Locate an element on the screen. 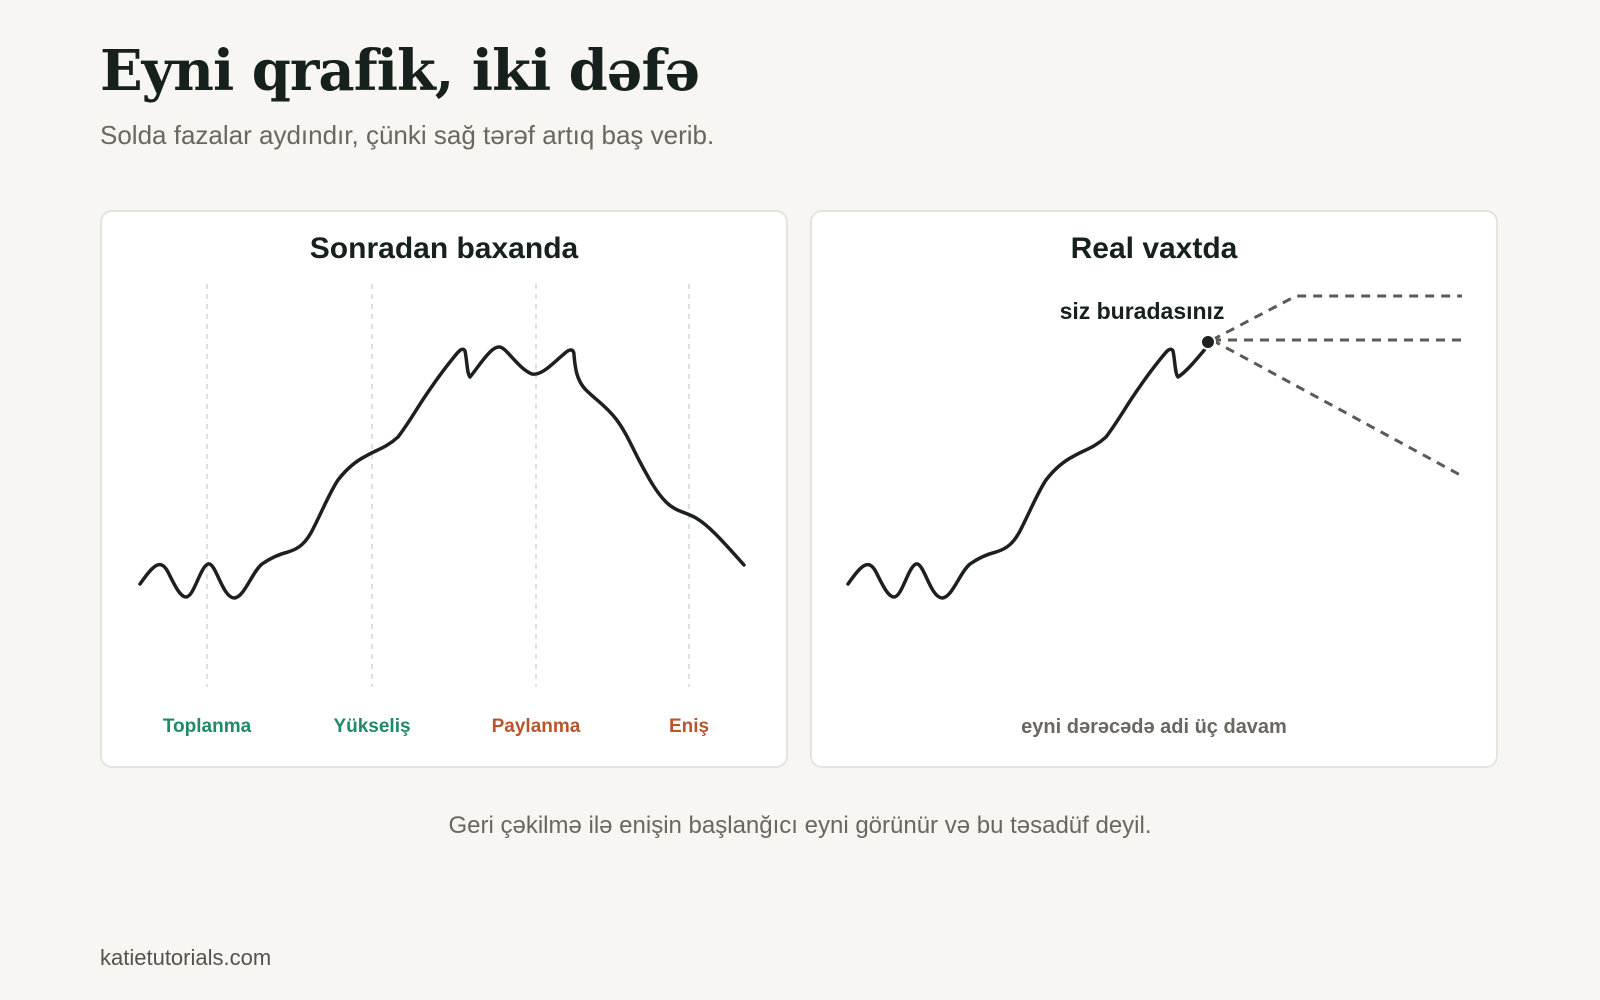 The width and height of the screenshot is (1600, 1000). phase-label-yukselis: Yükseliş is located at coordinates (372, 726).